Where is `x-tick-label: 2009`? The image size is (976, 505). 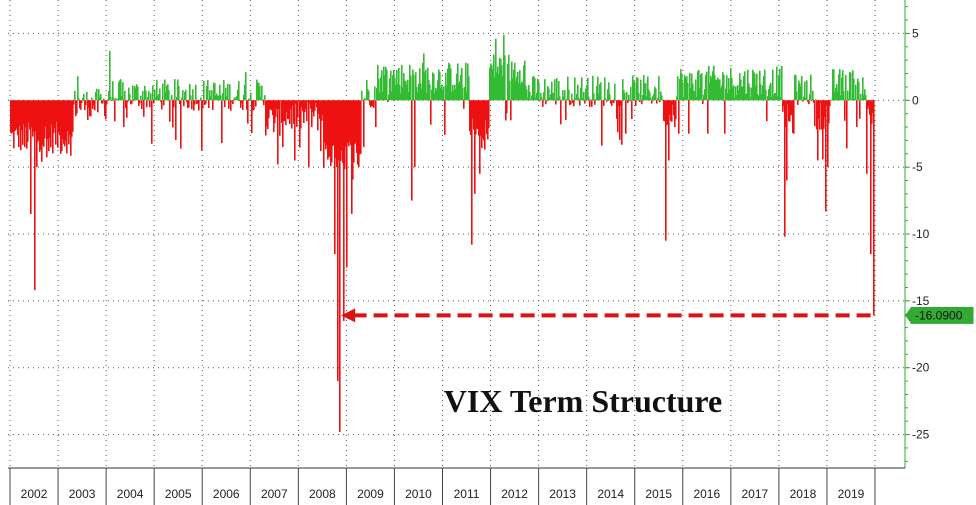 x-tick-label: 2009 is located at coordinates (370, 494).